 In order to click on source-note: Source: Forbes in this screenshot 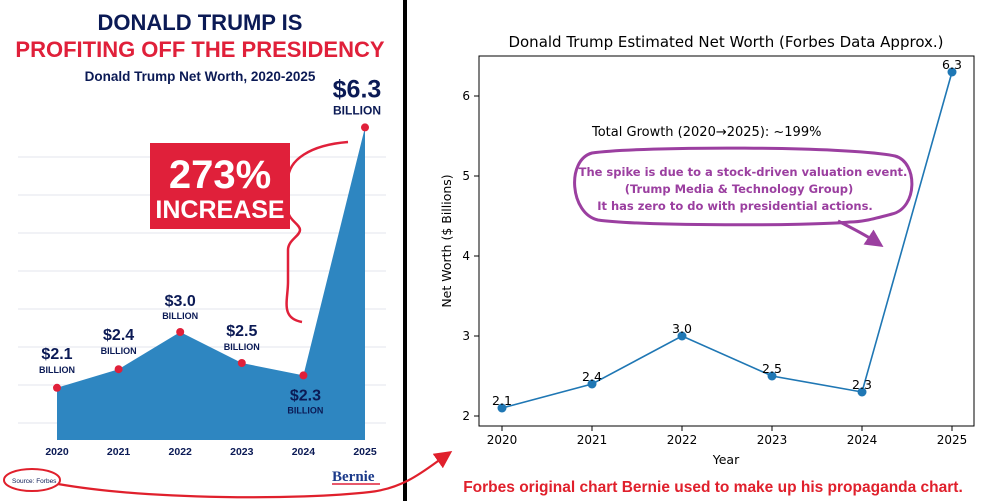, I will do `click(34, 481)`.